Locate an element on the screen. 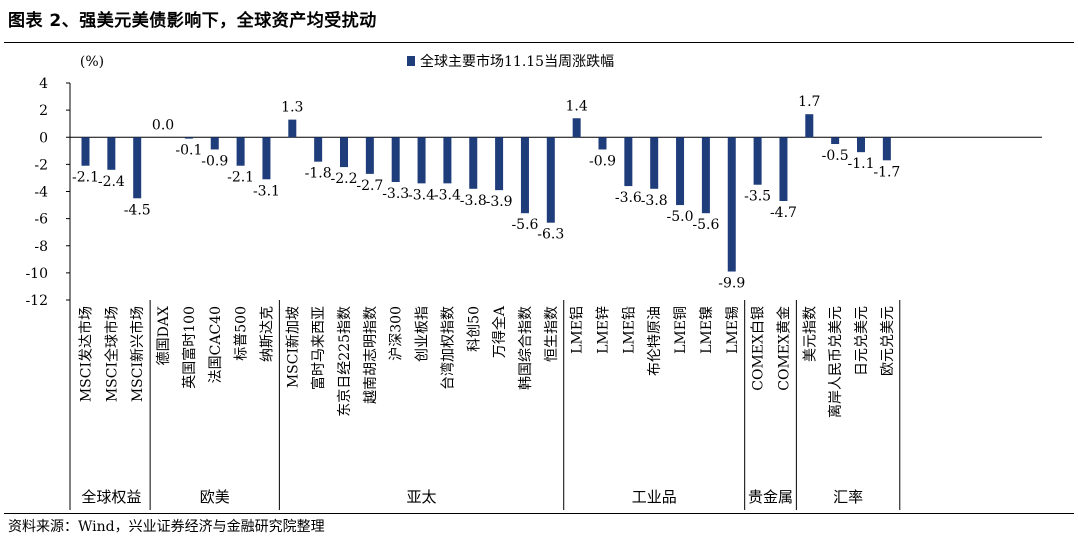  value-label: -5.6 is located at coordinates (524, 225).